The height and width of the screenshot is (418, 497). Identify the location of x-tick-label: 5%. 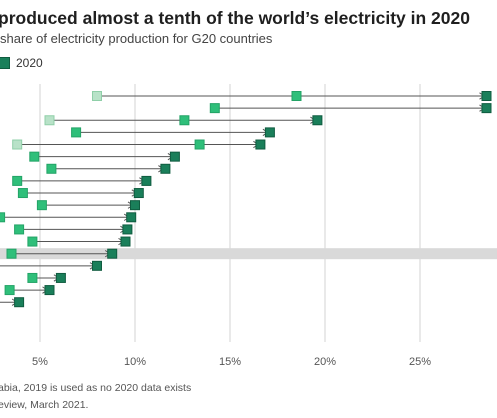
(40, 362).